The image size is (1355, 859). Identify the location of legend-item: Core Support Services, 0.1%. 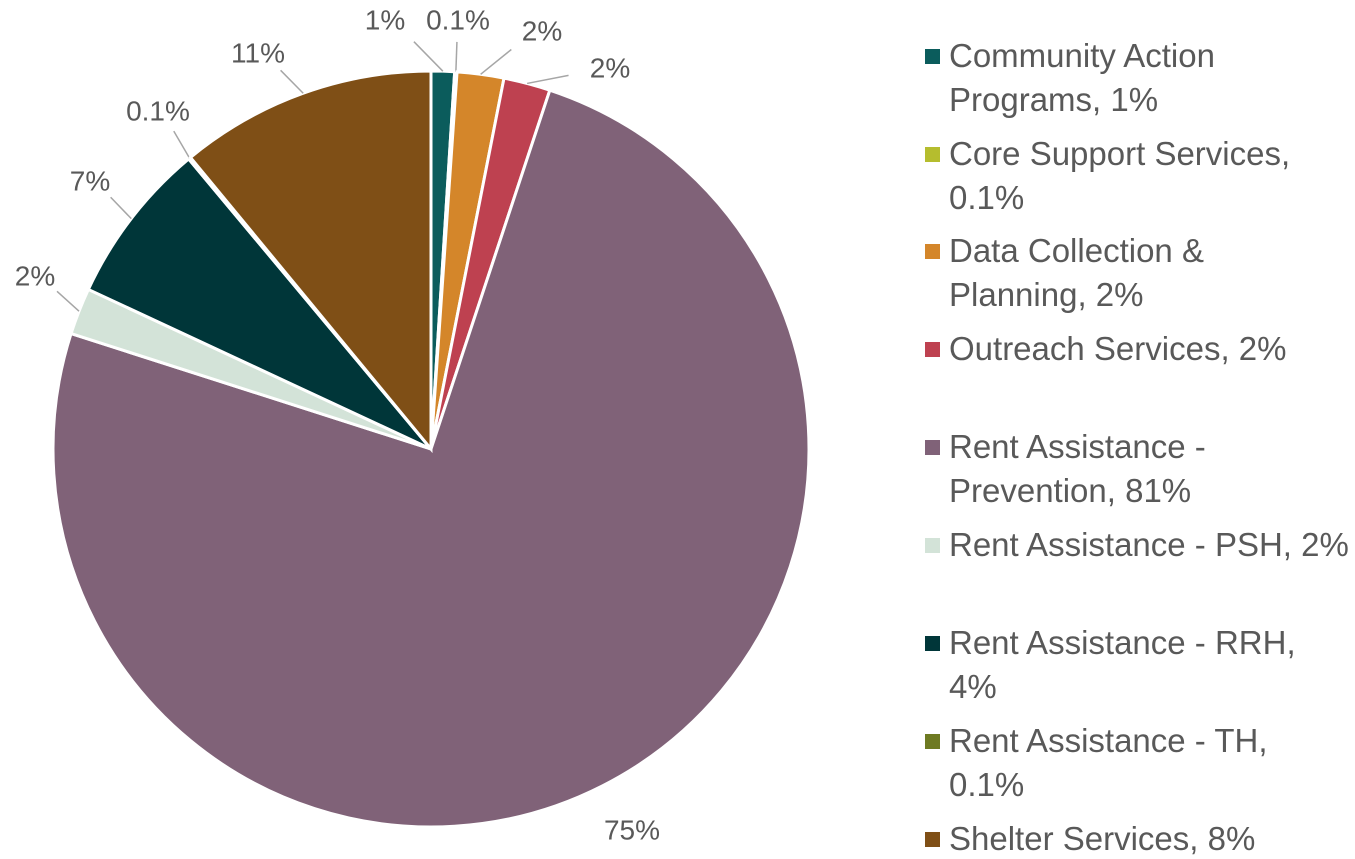
(1137, 176).